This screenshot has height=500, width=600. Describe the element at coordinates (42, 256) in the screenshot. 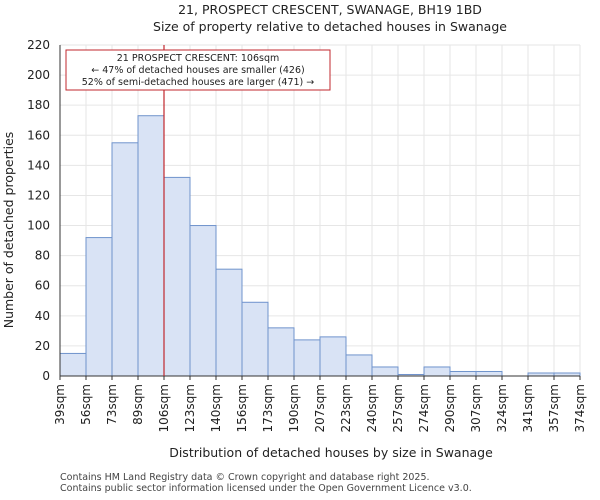

I see `y-tick-label: 80` at that location.